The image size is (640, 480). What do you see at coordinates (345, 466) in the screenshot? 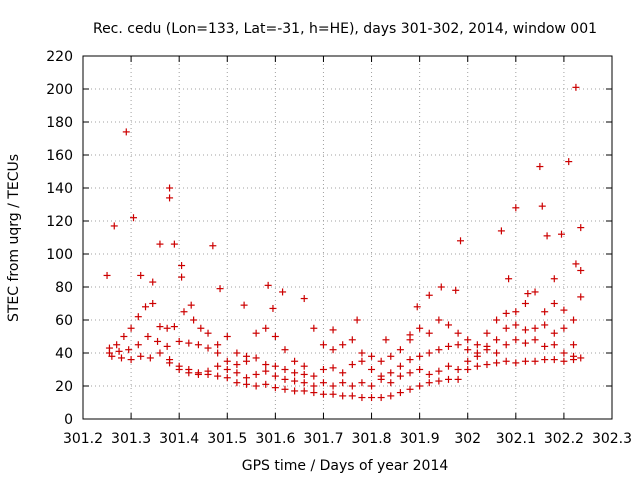
I see `x-axis-label: GPS time / Days of year 2014` at bounding box center [345, 466].